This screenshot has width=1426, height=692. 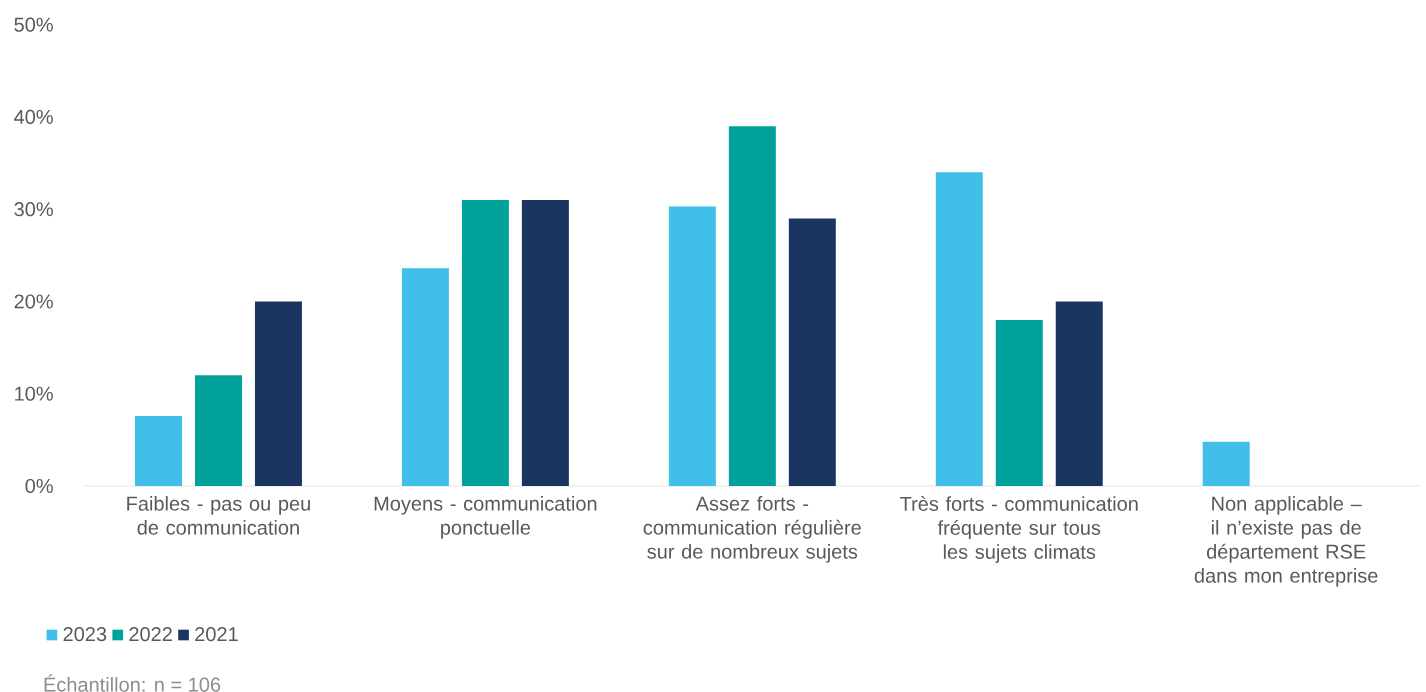 What do you see at coordinates (1019, 529) in the screenshot?
I see `x-tick-label: Très forts - communication fréquente sur tous les sujets climats` at bounding box center [1019, 529].